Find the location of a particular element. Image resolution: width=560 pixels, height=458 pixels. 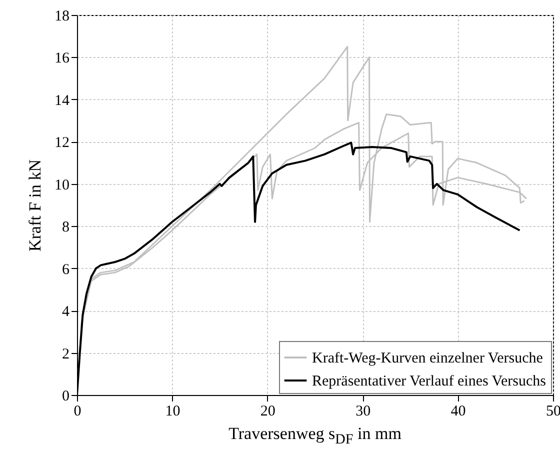

x-tick-label: 0 is located at coordinates (78, 412).